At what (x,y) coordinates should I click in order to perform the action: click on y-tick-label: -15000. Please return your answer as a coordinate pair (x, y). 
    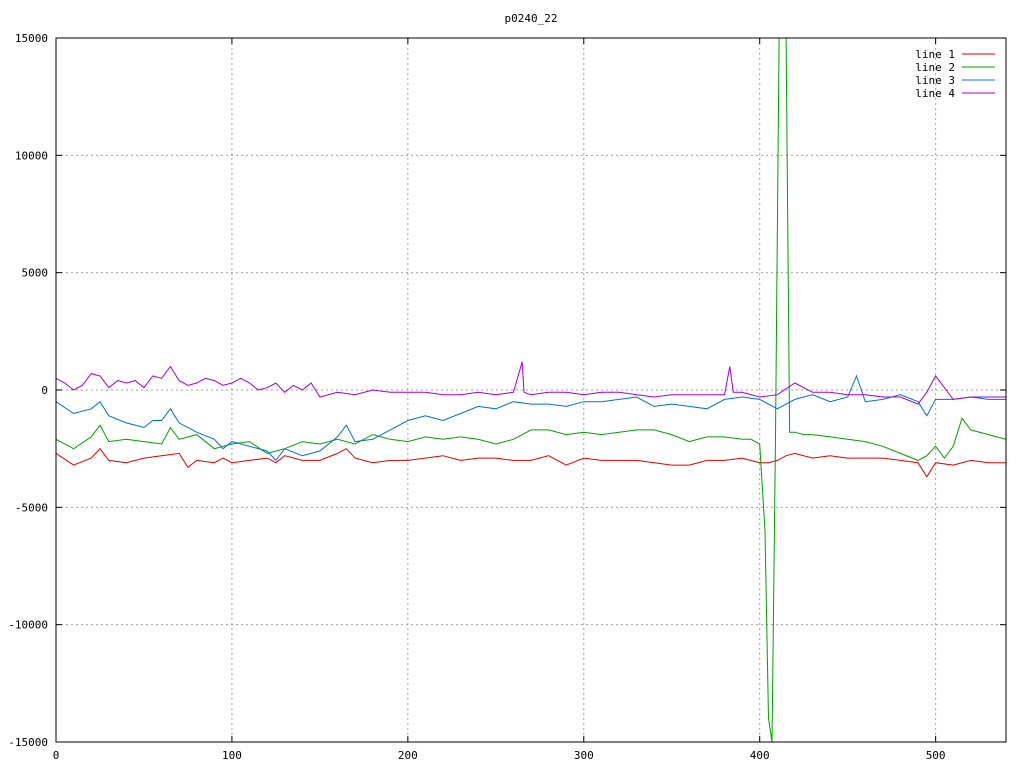
    Looking at the image, I should click on (28, 742).